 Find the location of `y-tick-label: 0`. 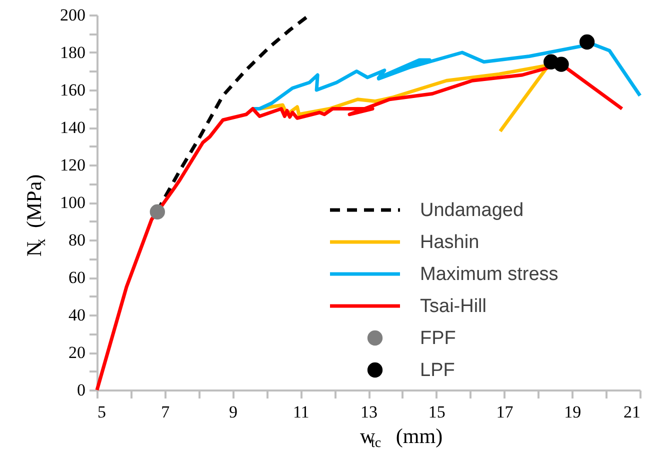

y-tick-label: 0 is located at coordinates (81, 390).